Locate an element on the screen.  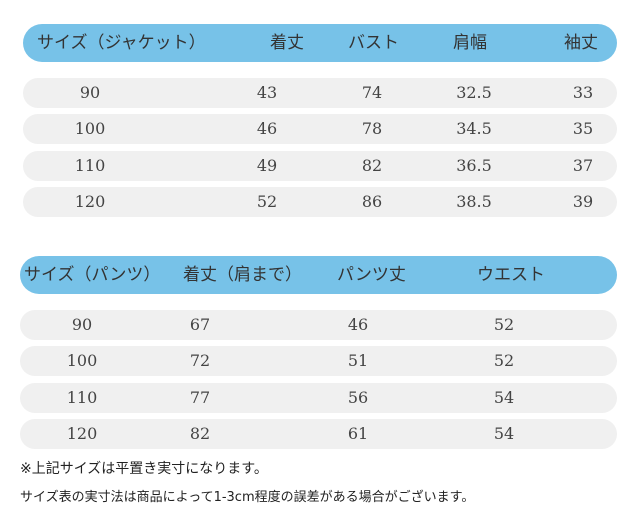
jacket-cell-size: 110 is located at coordinates (90, 165).